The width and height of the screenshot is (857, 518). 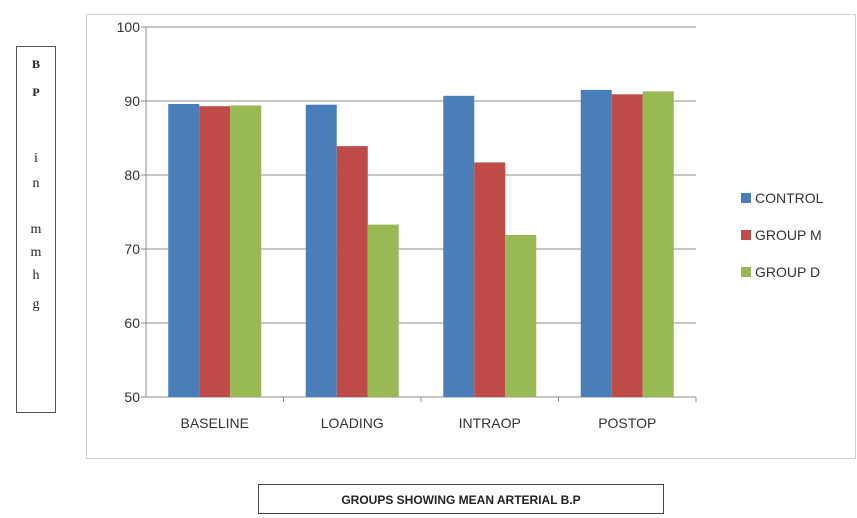 I want to click on y-tick-label: 70, so click(x=132, y=249).